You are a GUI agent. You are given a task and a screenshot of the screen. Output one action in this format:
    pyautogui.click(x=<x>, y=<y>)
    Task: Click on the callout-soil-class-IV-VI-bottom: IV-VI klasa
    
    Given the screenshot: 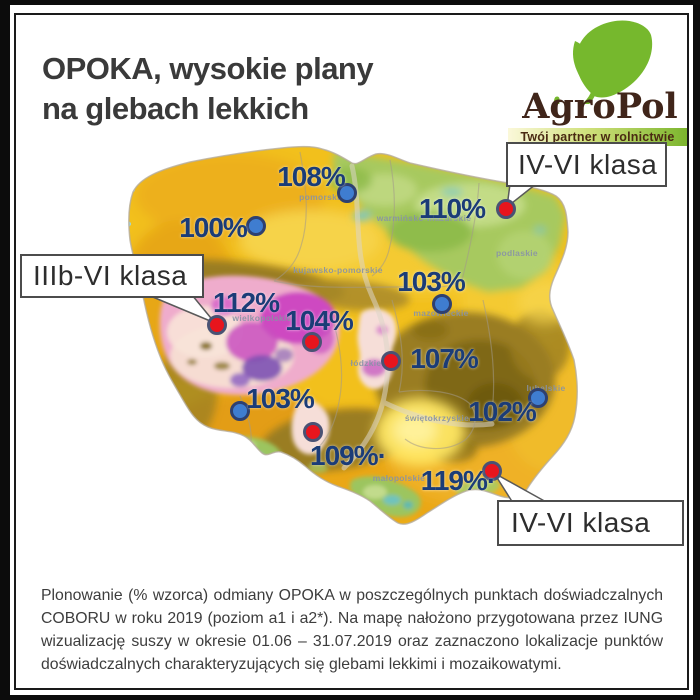 What is the action you would take?
    pyautogui.click(x=590, y=523)
    